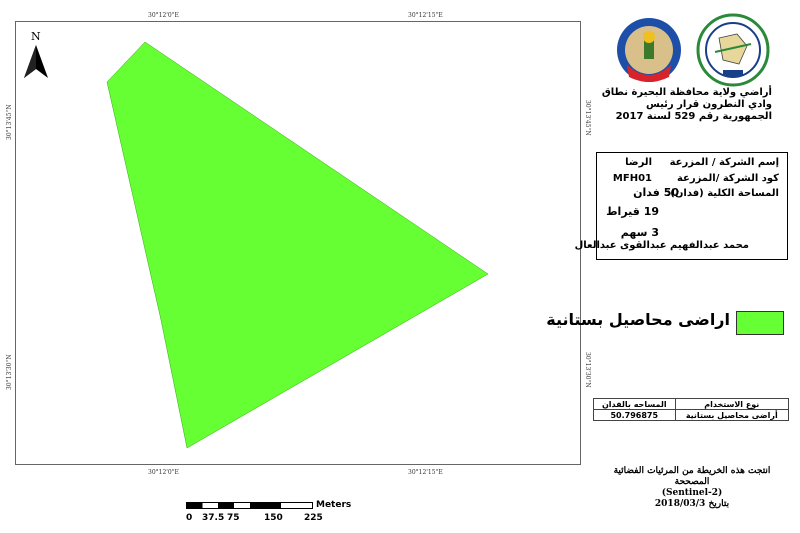 Image resolution: width=800 pixels, height=533 pixels. Describe the element at coordinates (760, 323) in the screenshot. I see `legend-swatch` at that location.